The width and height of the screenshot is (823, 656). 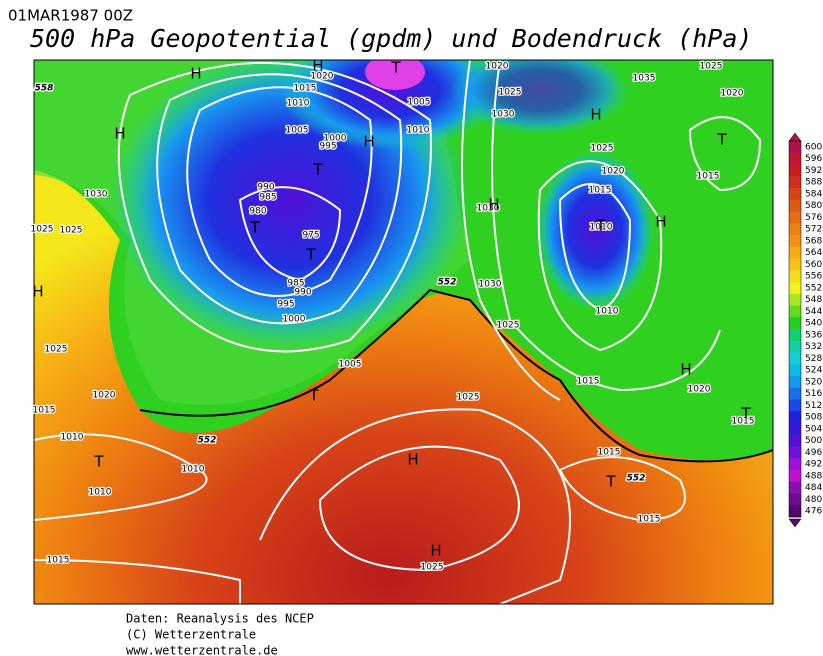 I want to click on low-core, so click(x=395, y=75).